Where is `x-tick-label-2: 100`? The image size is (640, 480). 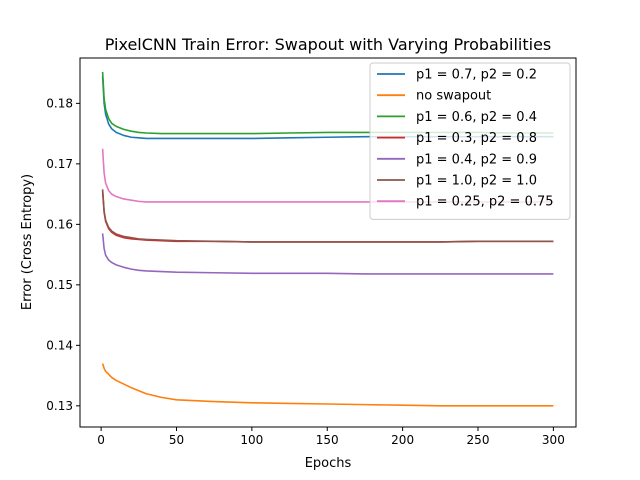 x-tick-label-2: 100 is located at coordinates (251, 440).